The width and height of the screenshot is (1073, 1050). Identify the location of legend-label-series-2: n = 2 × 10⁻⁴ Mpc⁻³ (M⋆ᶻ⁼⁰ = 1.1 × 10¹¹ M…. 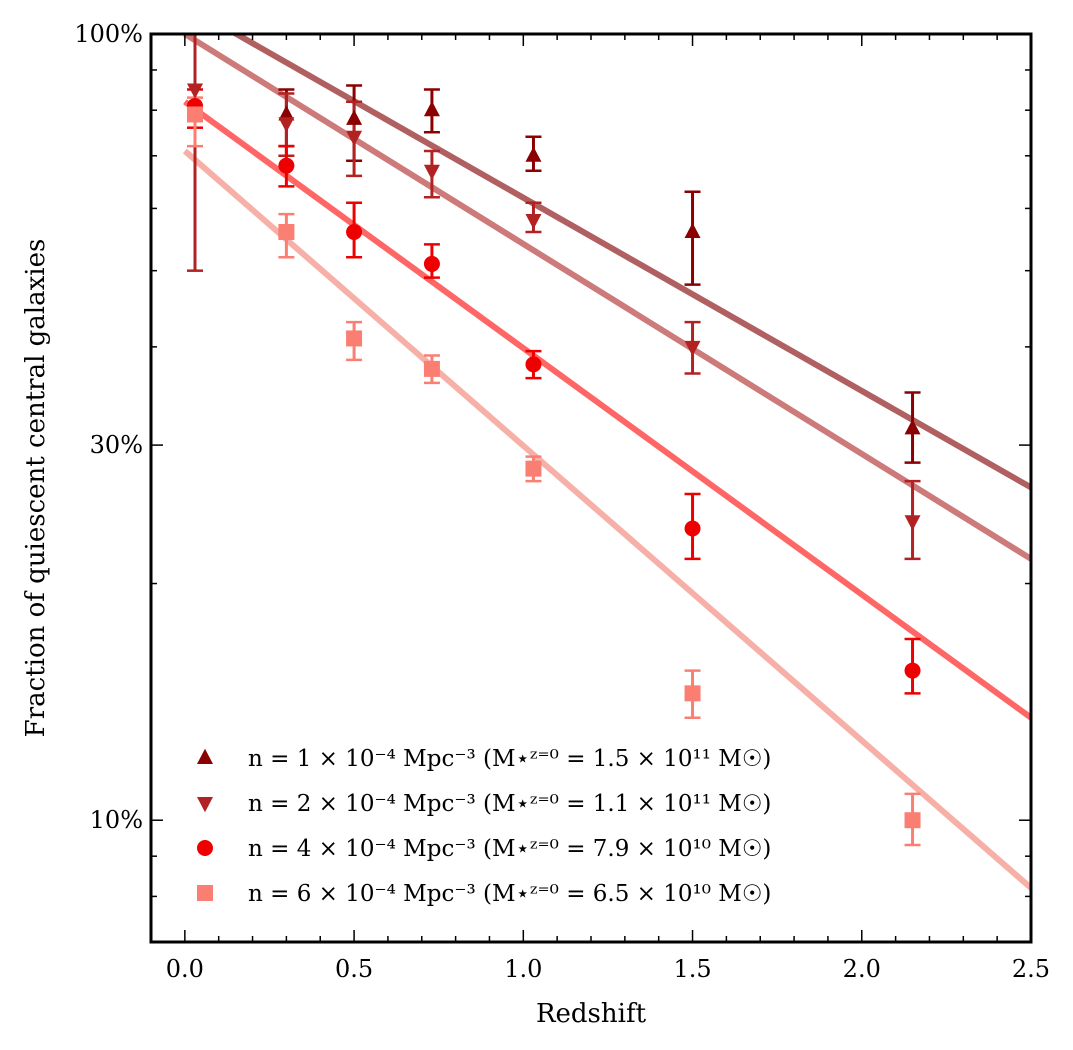
(509, 804).